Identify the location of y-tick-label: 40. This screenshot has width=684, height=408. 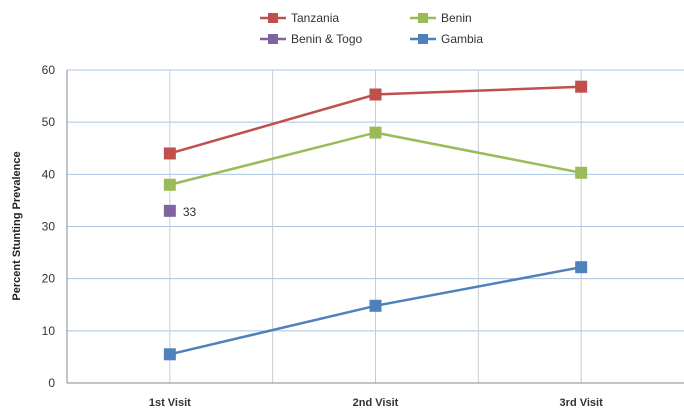
(49, 174).